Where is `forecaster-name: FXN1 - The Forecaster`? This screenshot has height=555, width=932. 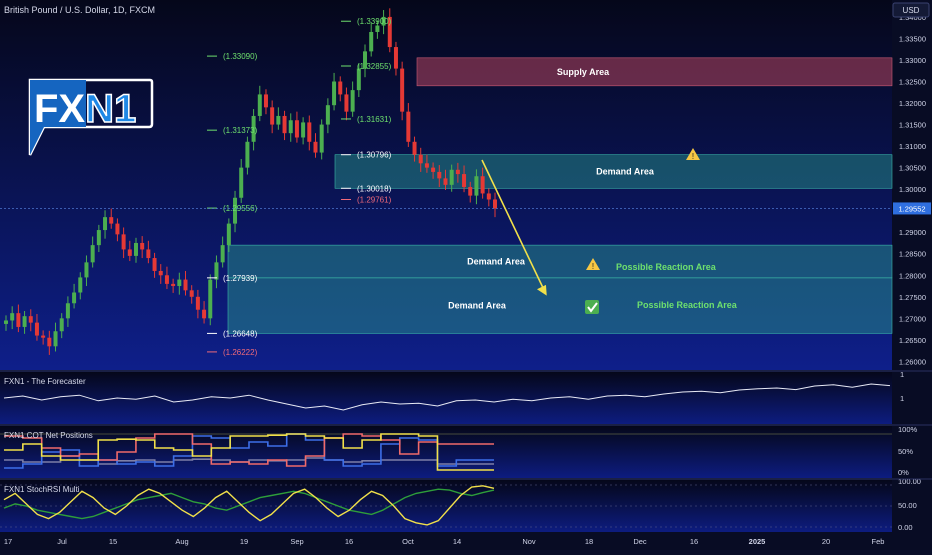
forecaster-name: FXN1 - The Forecaster is located at coordinates (45, 381).